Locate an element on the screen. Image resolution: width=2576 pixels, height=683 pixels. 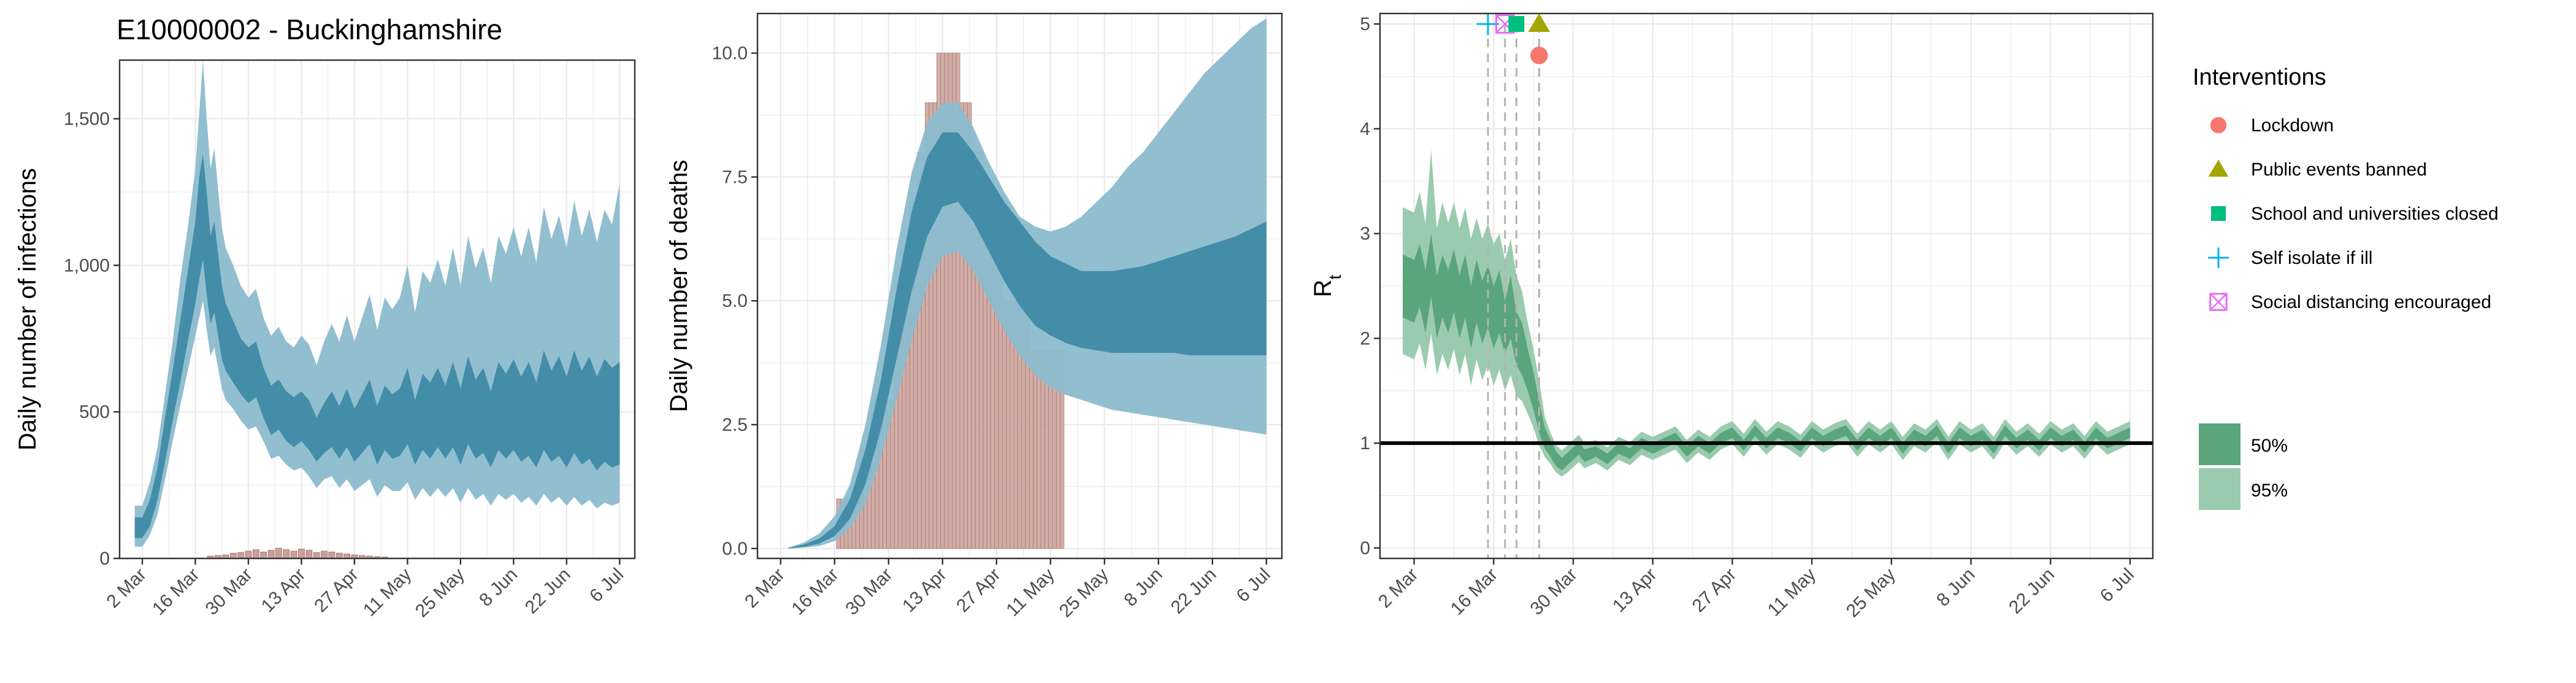
y-axis-title: Daily number of infections is located at coordinates (27, 309).